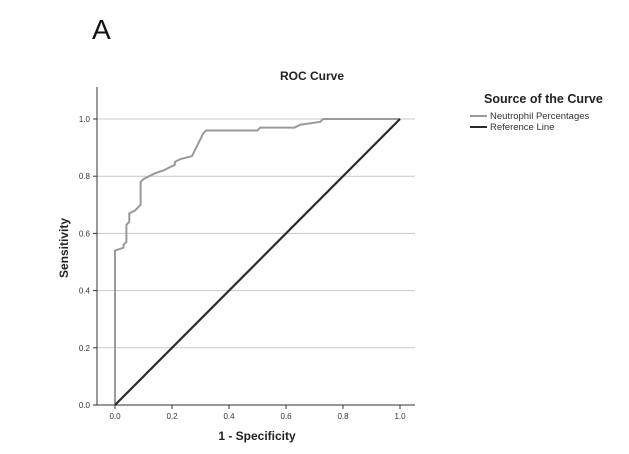  I want to click on legend-entry-reference: Reference Line, so click(522, 127).